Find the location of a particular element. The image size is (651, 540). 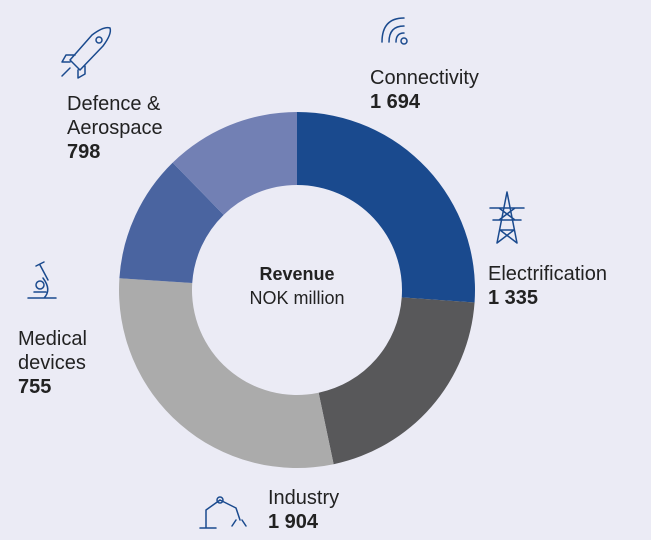

chart-title: Revenue is located at coordinates (297, 274).